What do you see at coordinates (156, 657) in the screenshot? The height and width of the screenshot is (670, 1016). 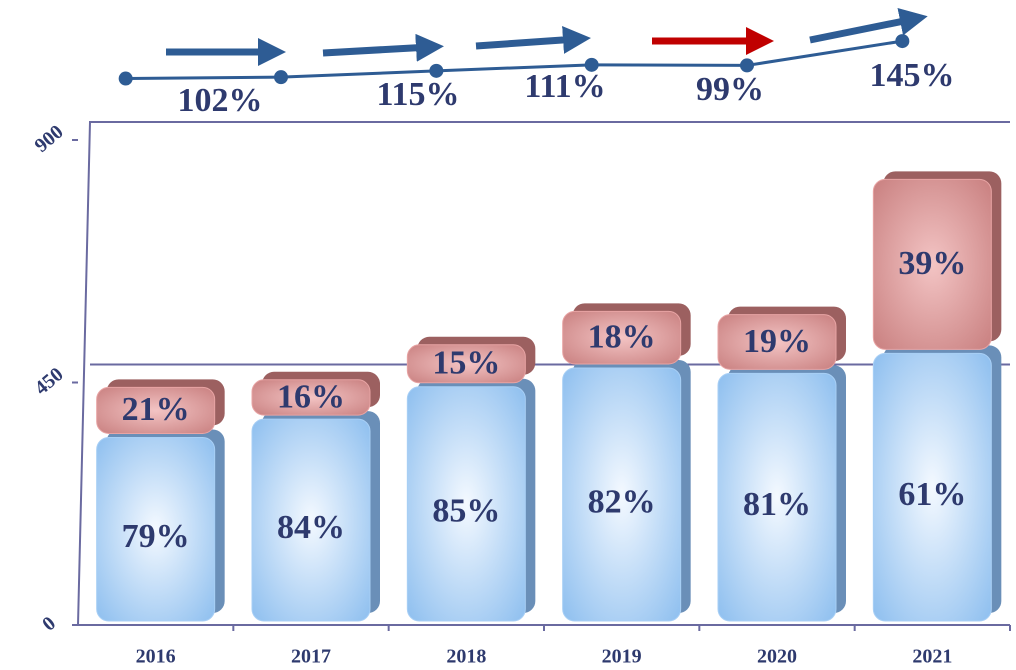 I see `x-tick-label: 2016` at bounding box center [156, 657].